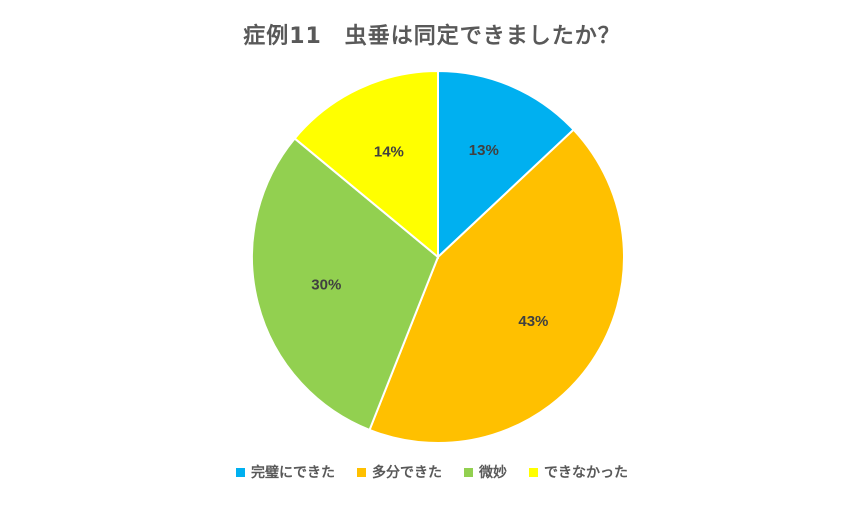 The width and height of the screenshot is (864, 506). I want to click on legend-swatch-failed, so click(533, 472).